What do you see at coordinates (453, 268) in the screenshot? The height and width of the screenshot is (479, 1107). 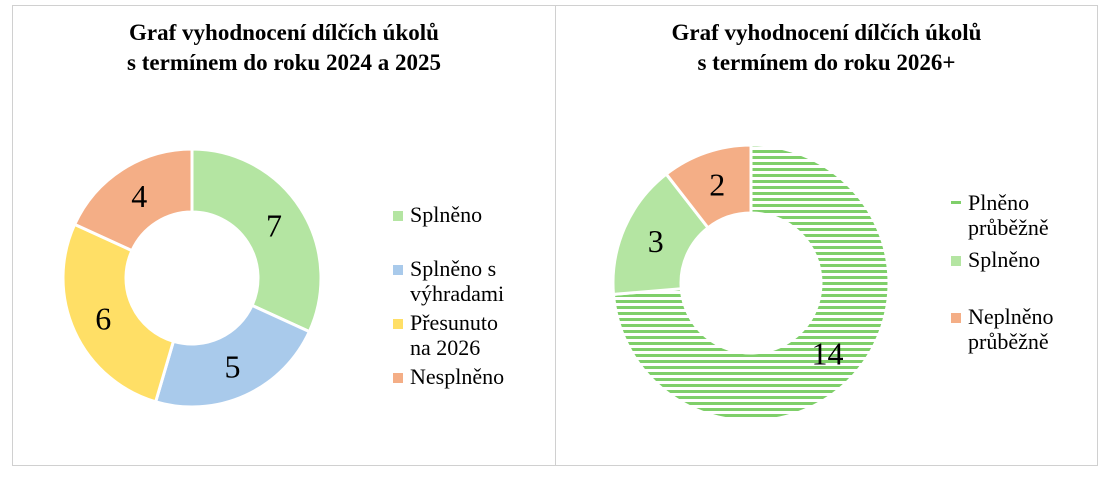 I see `legend-label-line: Splněno s` at bounding box center [453, 268].